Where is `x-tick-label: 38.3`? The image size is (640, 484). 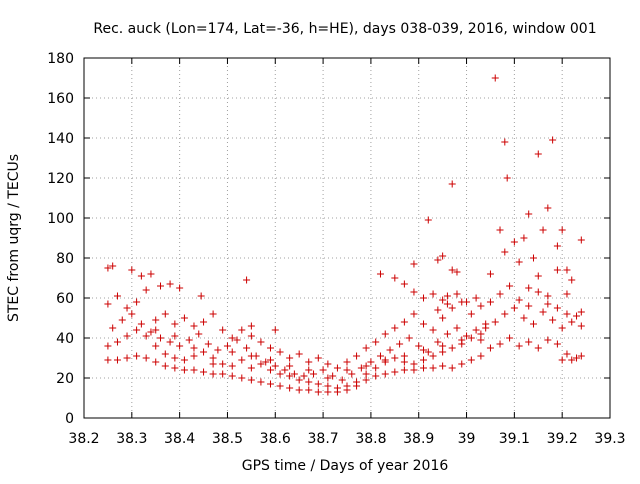 x-tick-label: 38.3 is located at coordinates (131, 439).